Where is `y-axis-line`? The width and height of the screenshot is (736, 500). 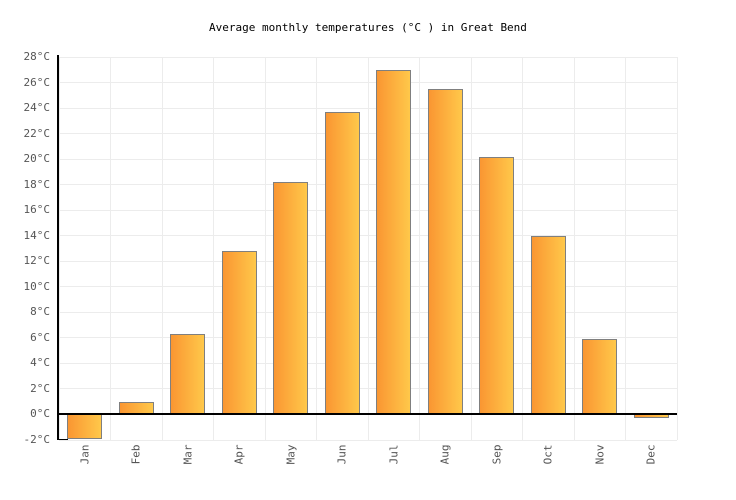
y-axis-line is located at coordinates (58, 247).